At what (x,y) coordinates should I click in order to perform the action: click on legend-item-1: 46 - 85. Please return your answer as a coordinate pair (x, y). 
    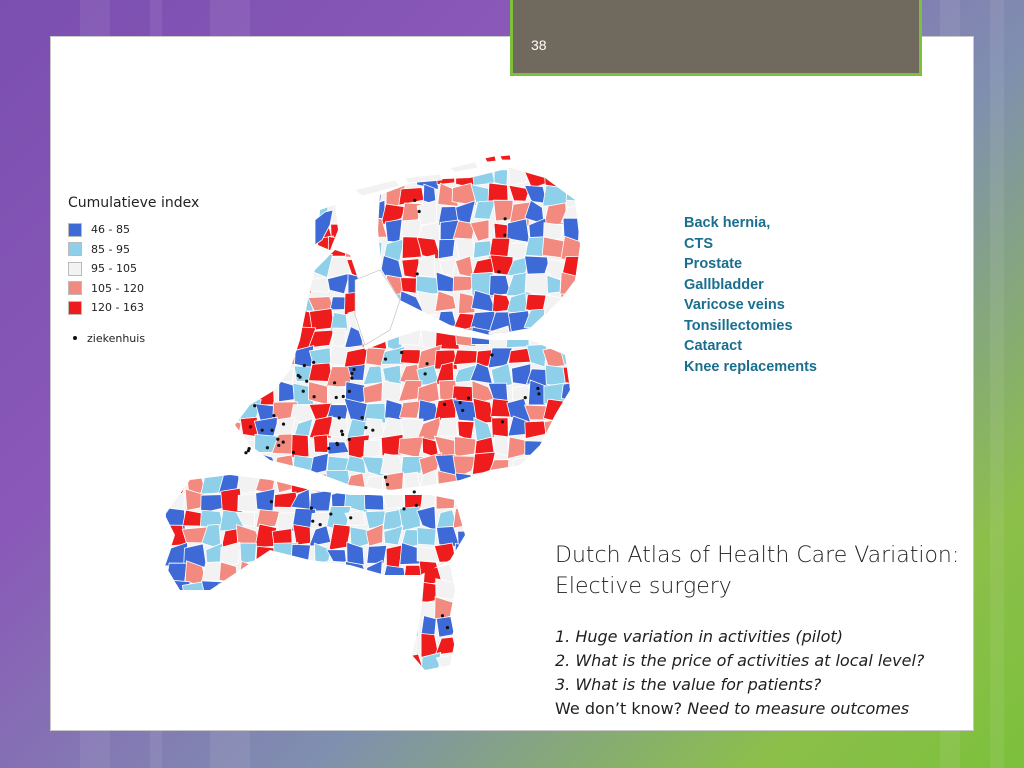
    Looking at the image, I should click on (133, 230).